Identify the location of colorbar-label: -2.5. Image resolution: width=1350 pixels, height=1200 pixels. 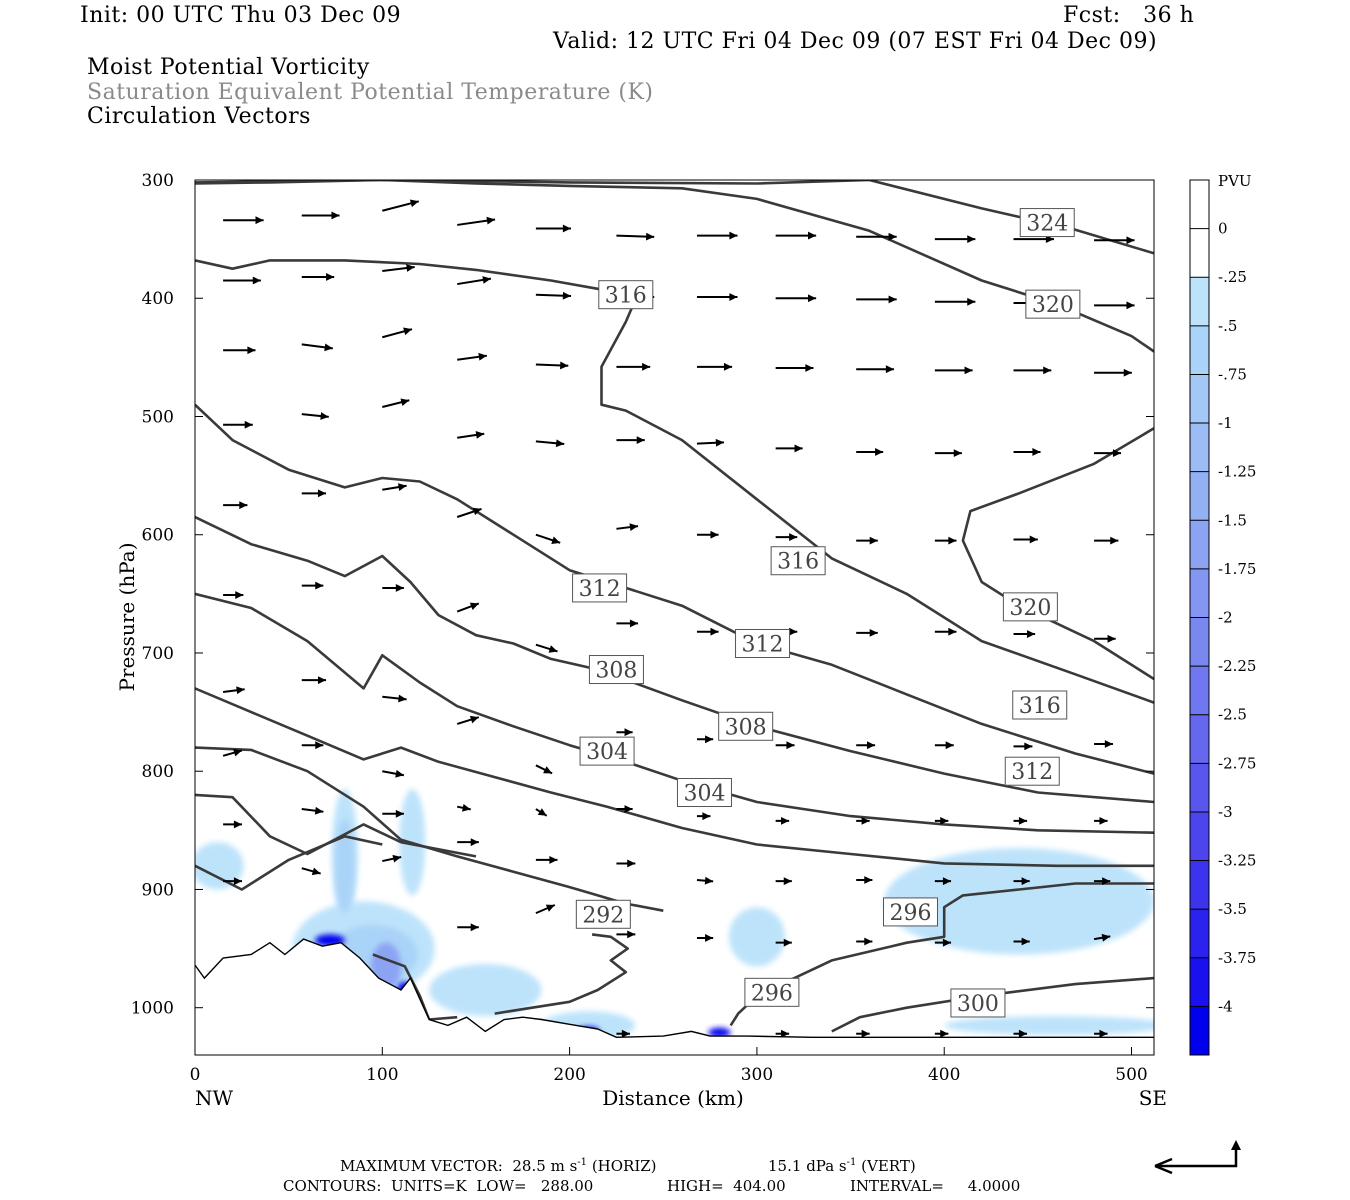
(1232, 715).